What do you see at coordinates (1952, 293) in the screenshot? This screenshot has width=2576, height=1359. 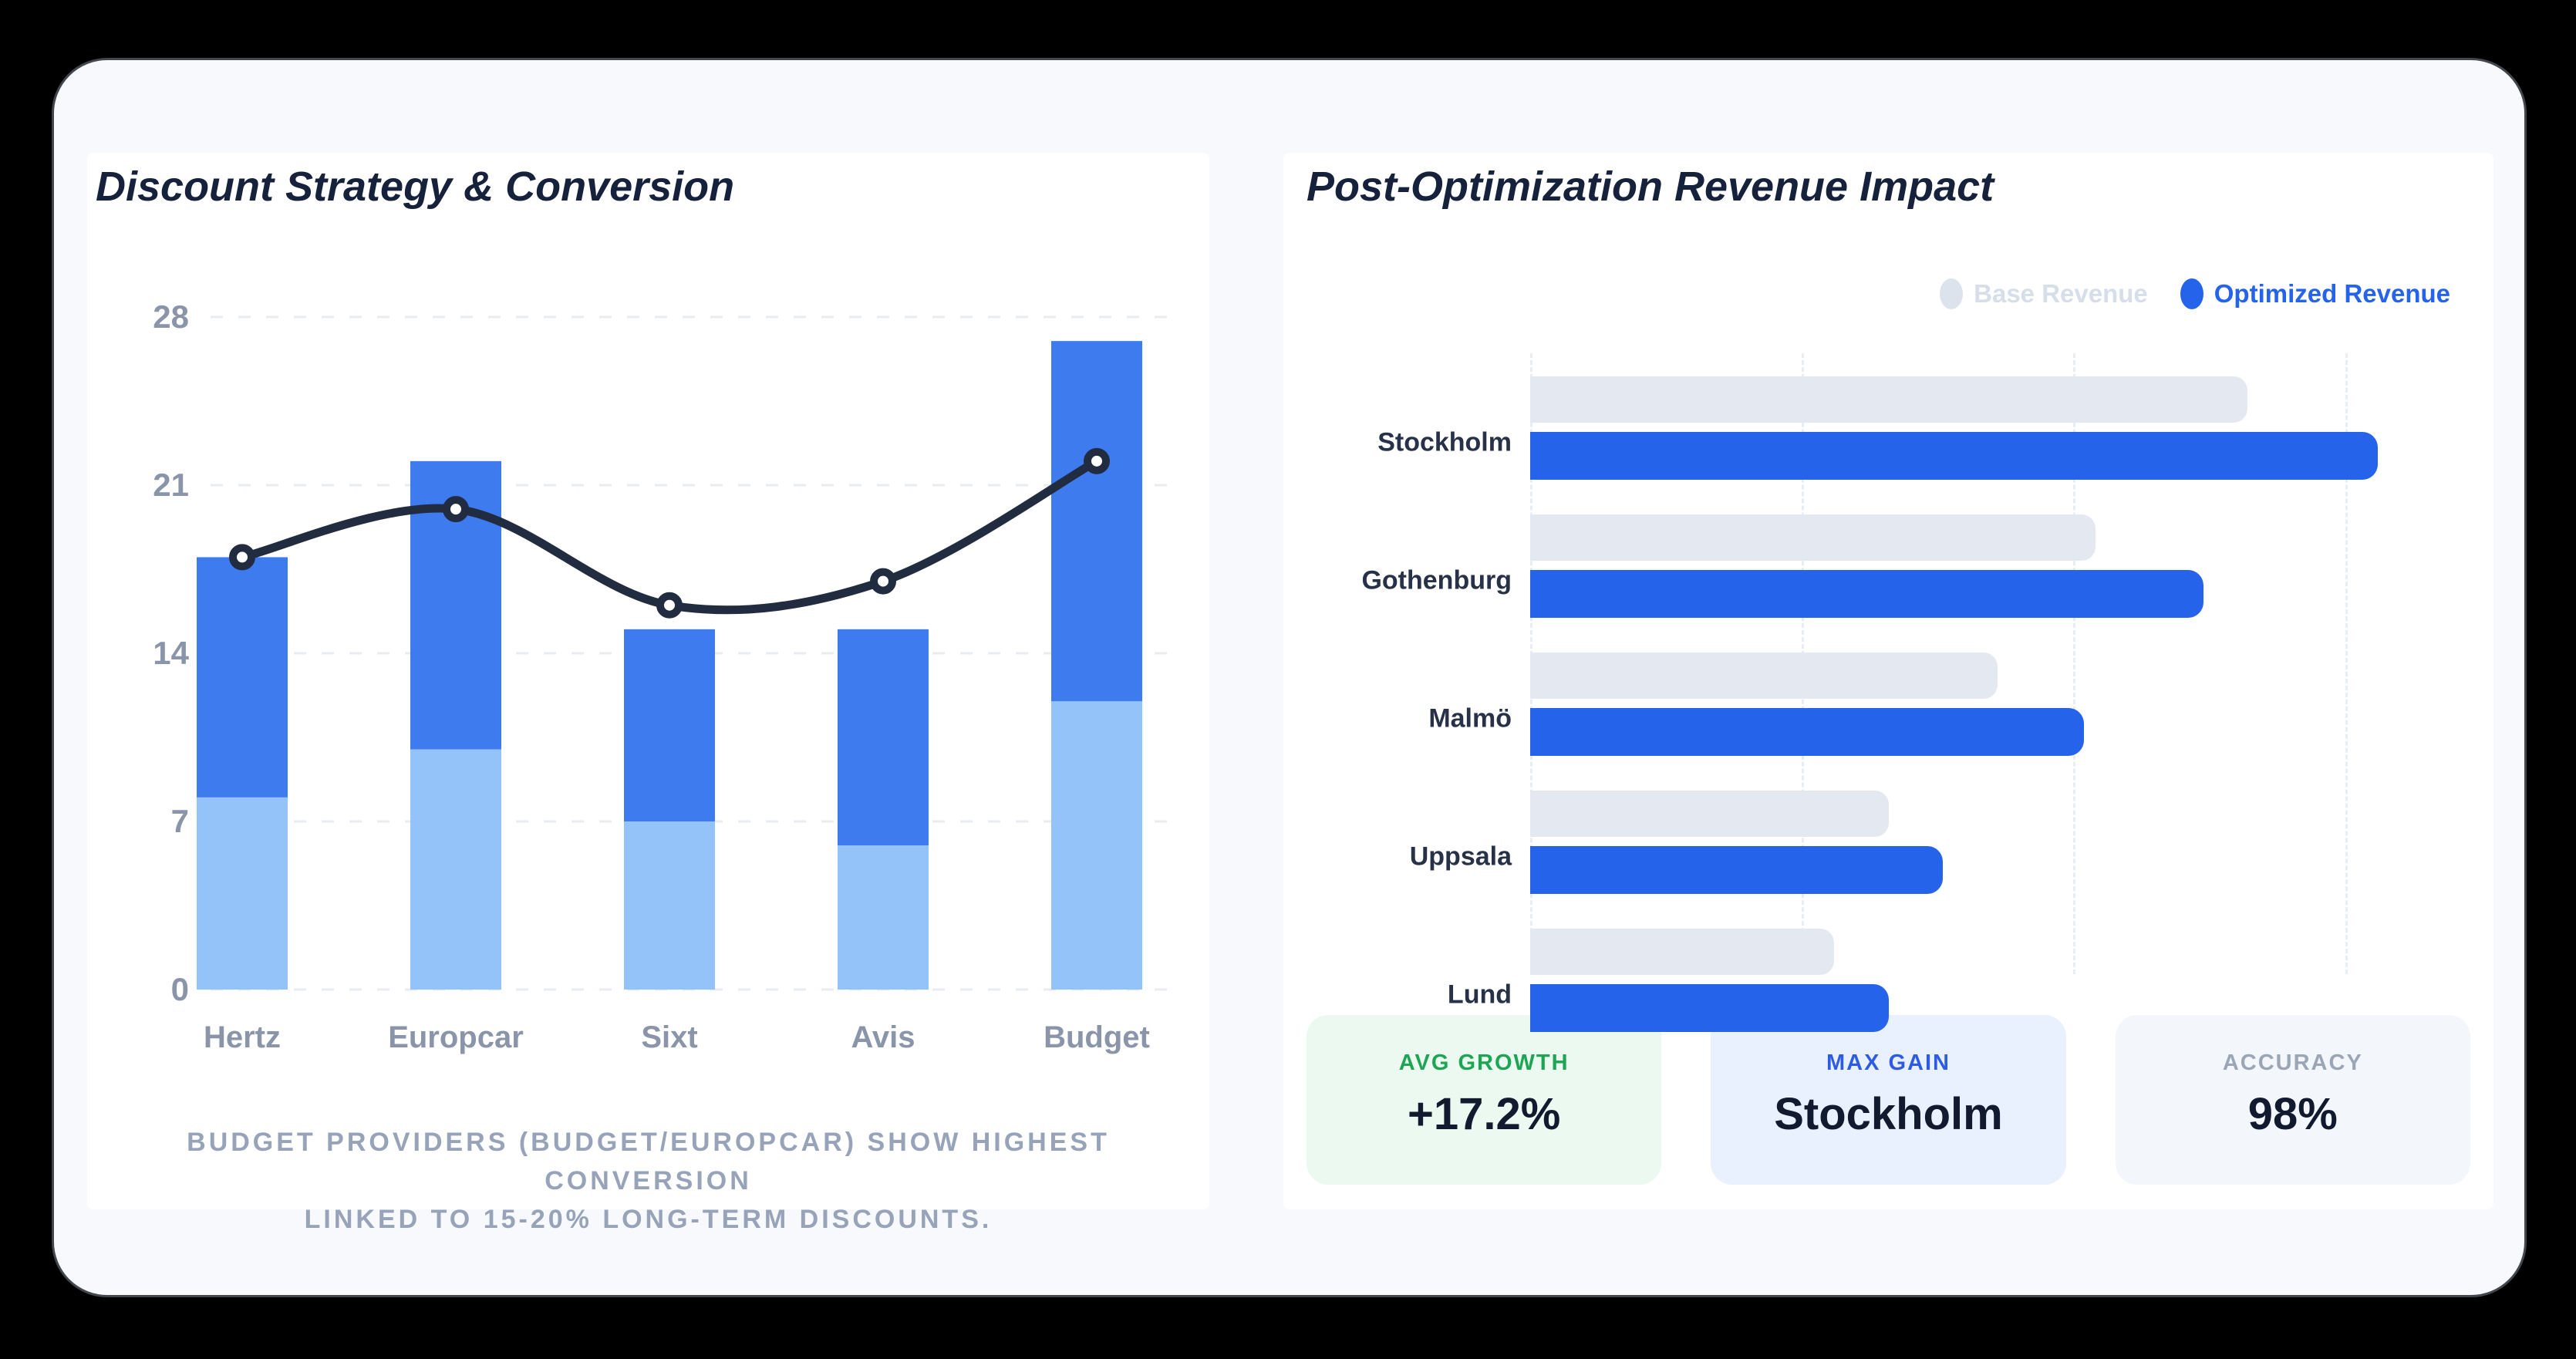 I see `base-revenue-swatch-icon` at bounding box center [1952, 293].